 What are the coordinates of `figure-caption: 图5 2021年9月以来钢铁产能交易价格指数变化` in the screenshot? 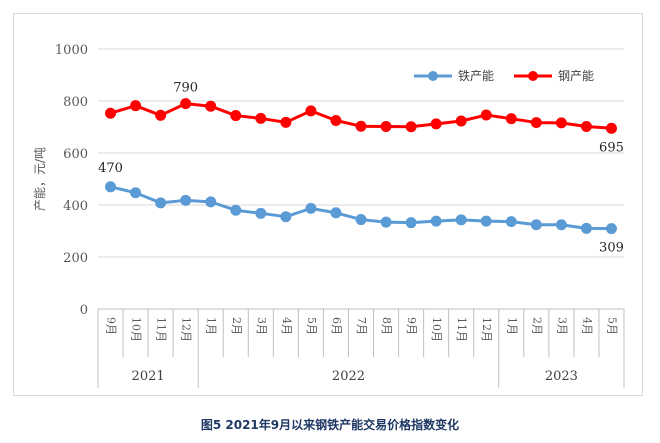 It's located at (330, 425).